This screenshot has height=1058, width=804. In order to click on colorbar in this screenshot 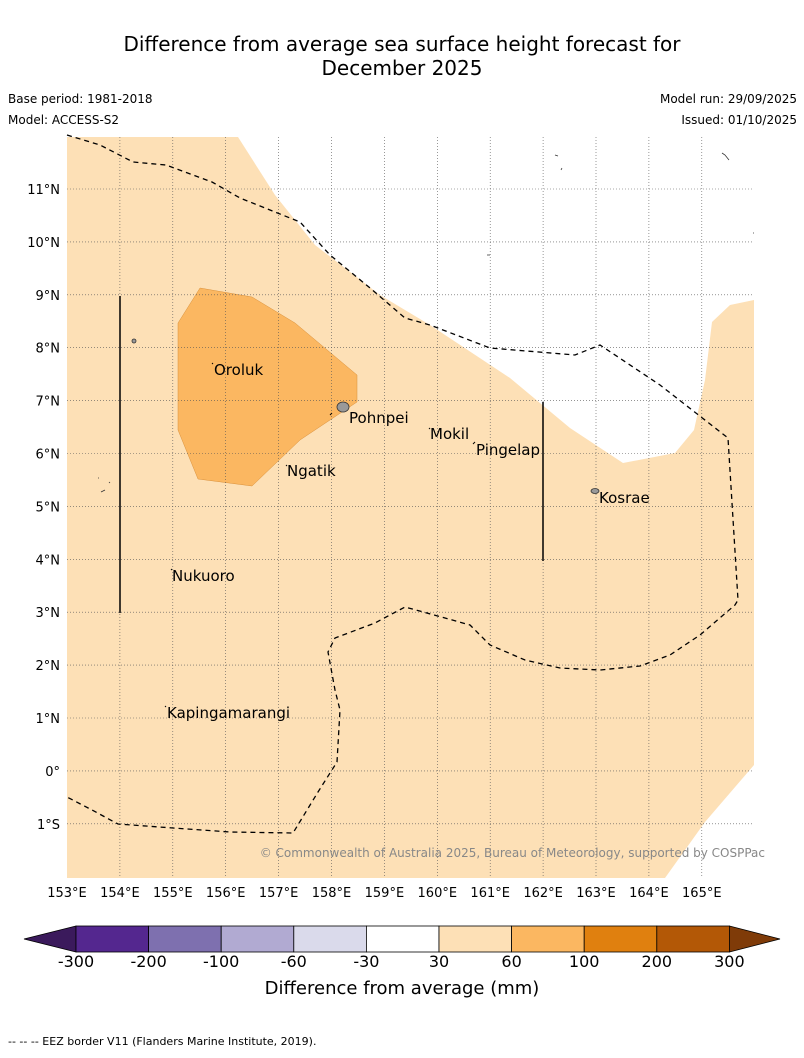, I will do `click(402, 939)`.